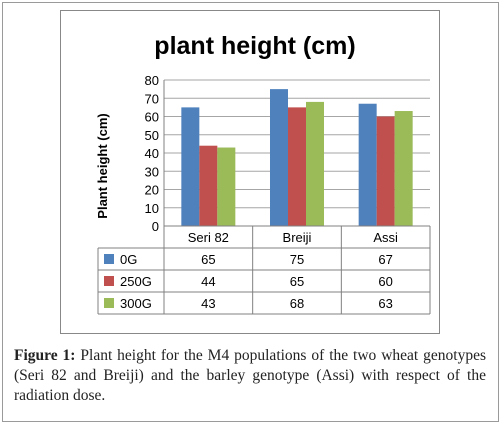  I want to click on legend-label: 300G, so click(136, 303).